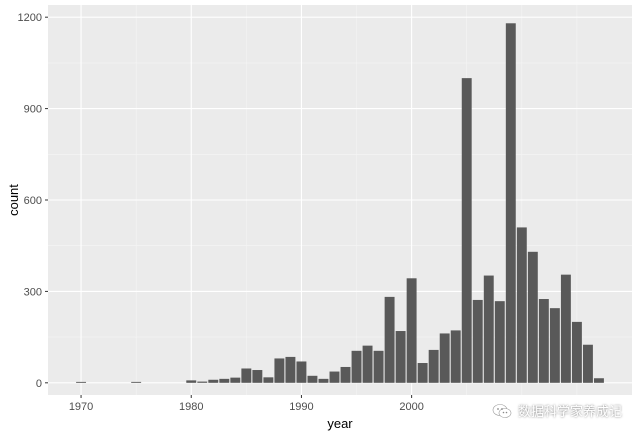 The height and width of the screenshot is (438, 640). I want to click on watermark: 数据科学家养成记, so click(557, 410).